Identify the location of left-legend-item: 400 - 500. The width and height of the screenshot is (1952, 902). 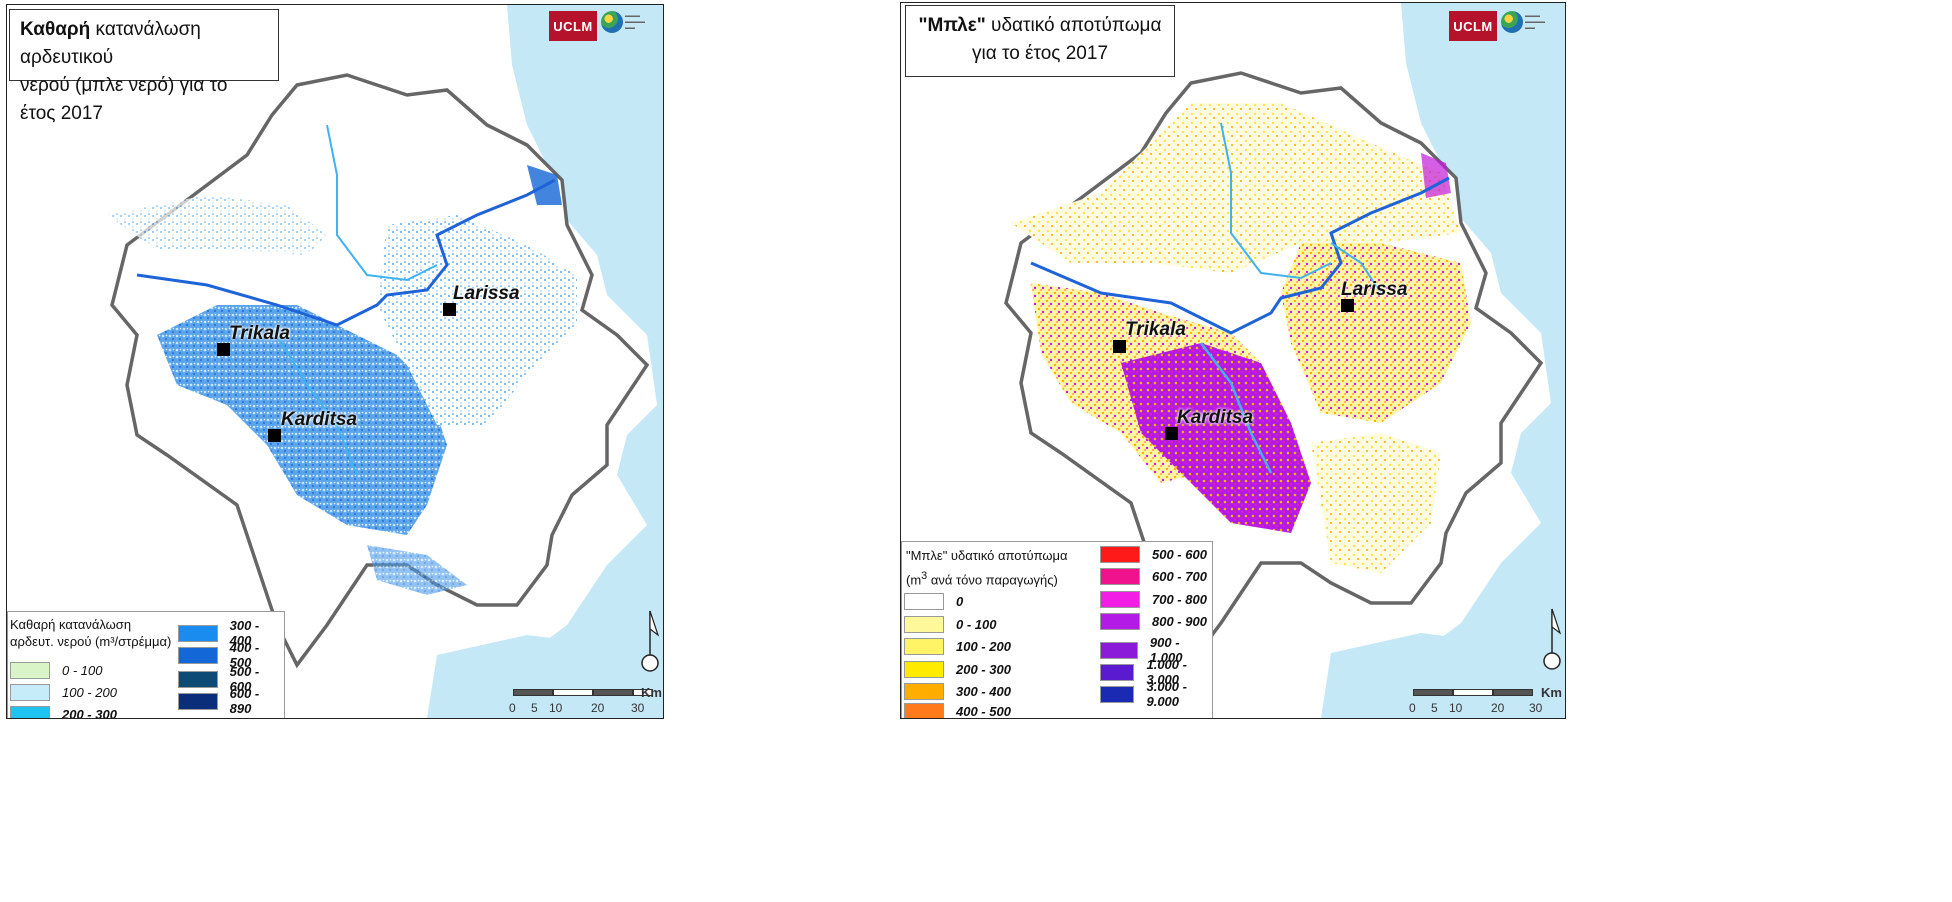
(231, 655).